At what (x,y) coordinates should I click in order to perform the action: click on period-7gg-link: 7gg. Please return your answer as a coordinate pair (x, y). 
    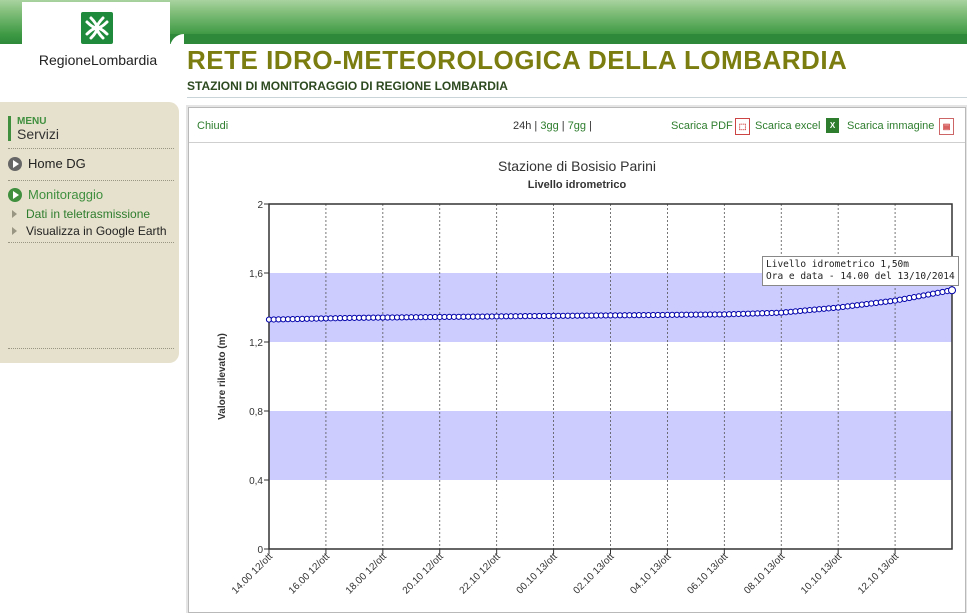
    Looking at the image, I should click on (577, 126).